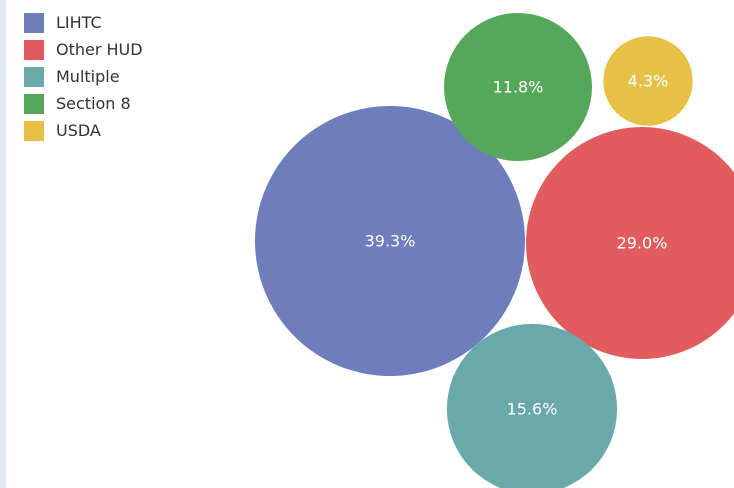  What do you see at coordinates (99, 49) in the screenshot?
I see `legend-label-other-hud: Other HUD` at bounding box center [99, 49].